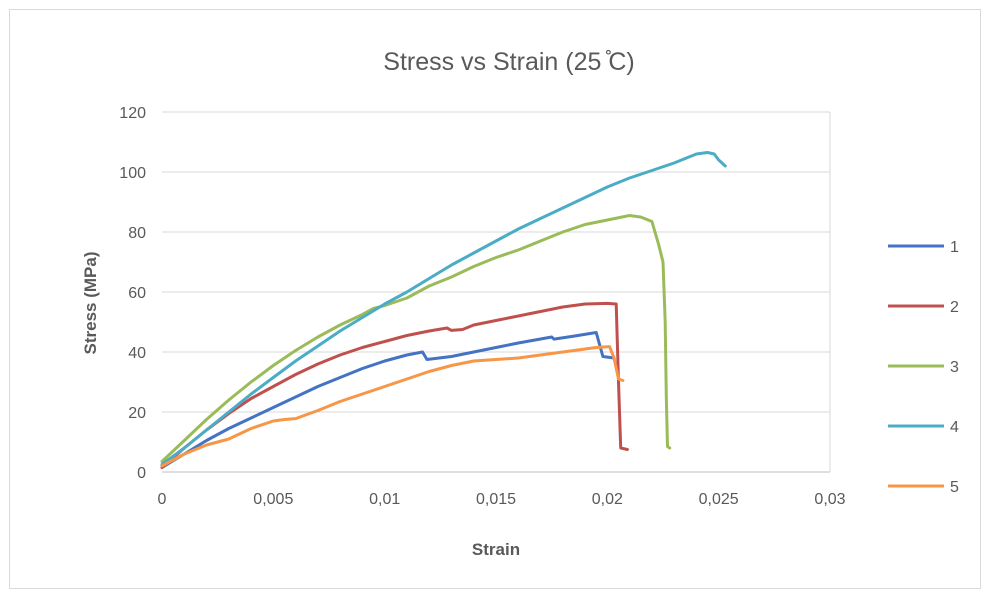  Describe the element at coordinates (719, 499) in the screenshot. I see `x-tick-label: 0,025` at that location.